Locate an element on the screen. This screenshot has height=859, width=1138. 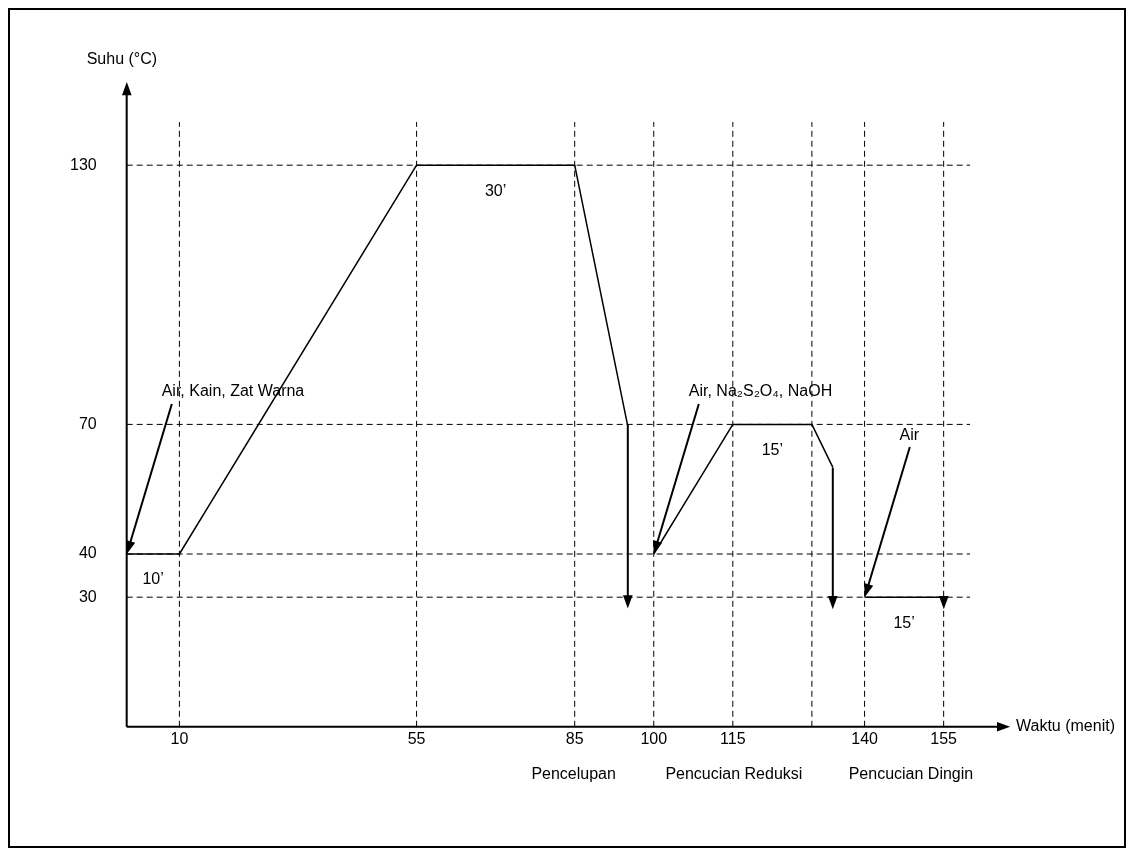
annotation: 30’ is located at coordinates (495, 190).